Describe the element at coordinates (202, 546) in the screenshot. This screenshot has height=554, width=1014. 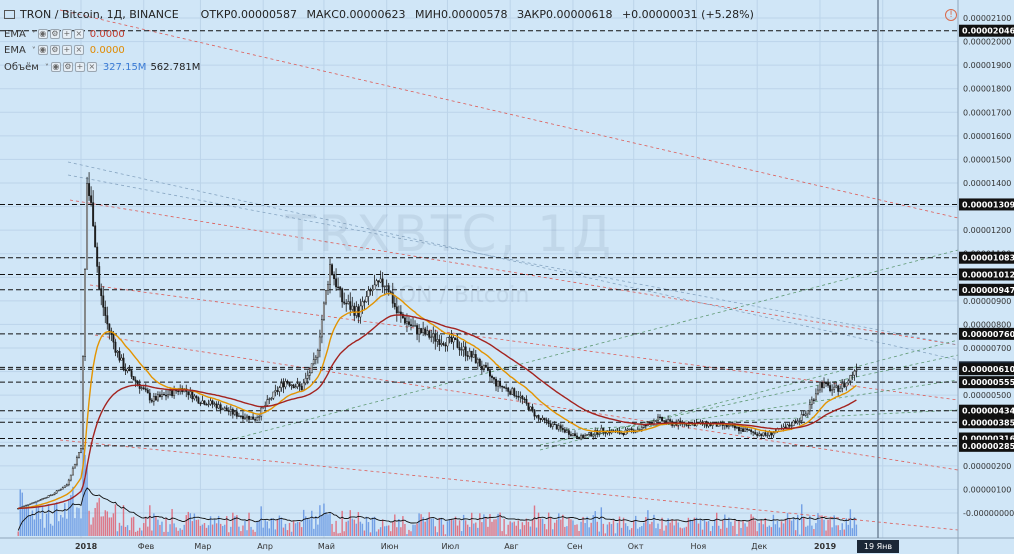
I see `x-tick-label: Мар` at that location.